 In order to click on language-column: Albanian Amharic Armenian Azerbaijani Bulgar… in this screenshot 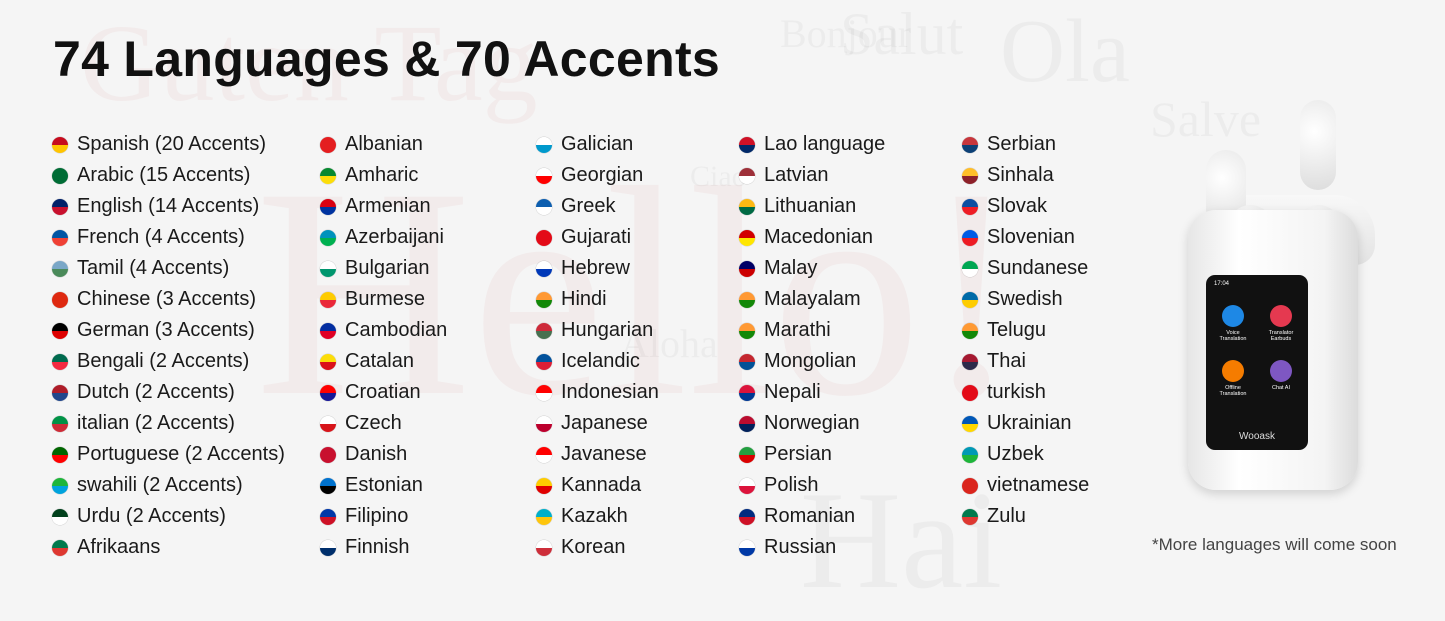, I will do `click(383, 346)`.